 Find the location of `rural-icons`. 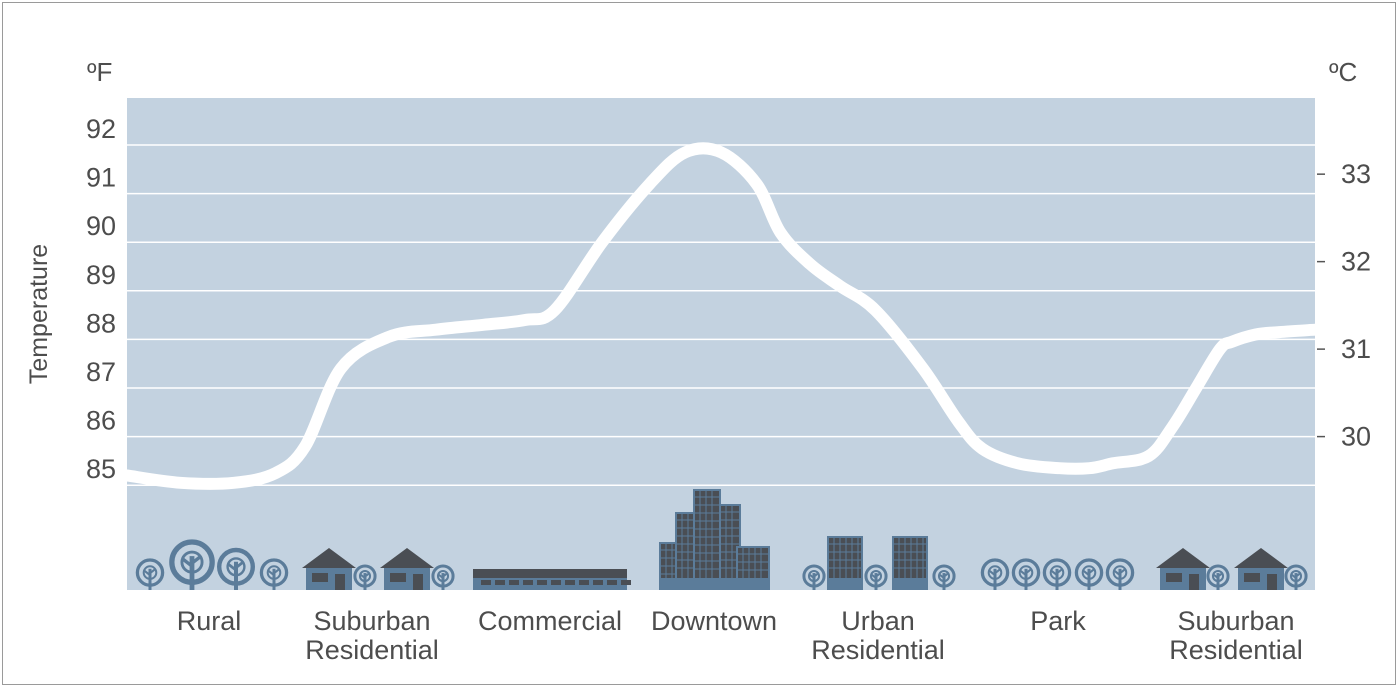

rural-icons is located at coordinates (212, 564).